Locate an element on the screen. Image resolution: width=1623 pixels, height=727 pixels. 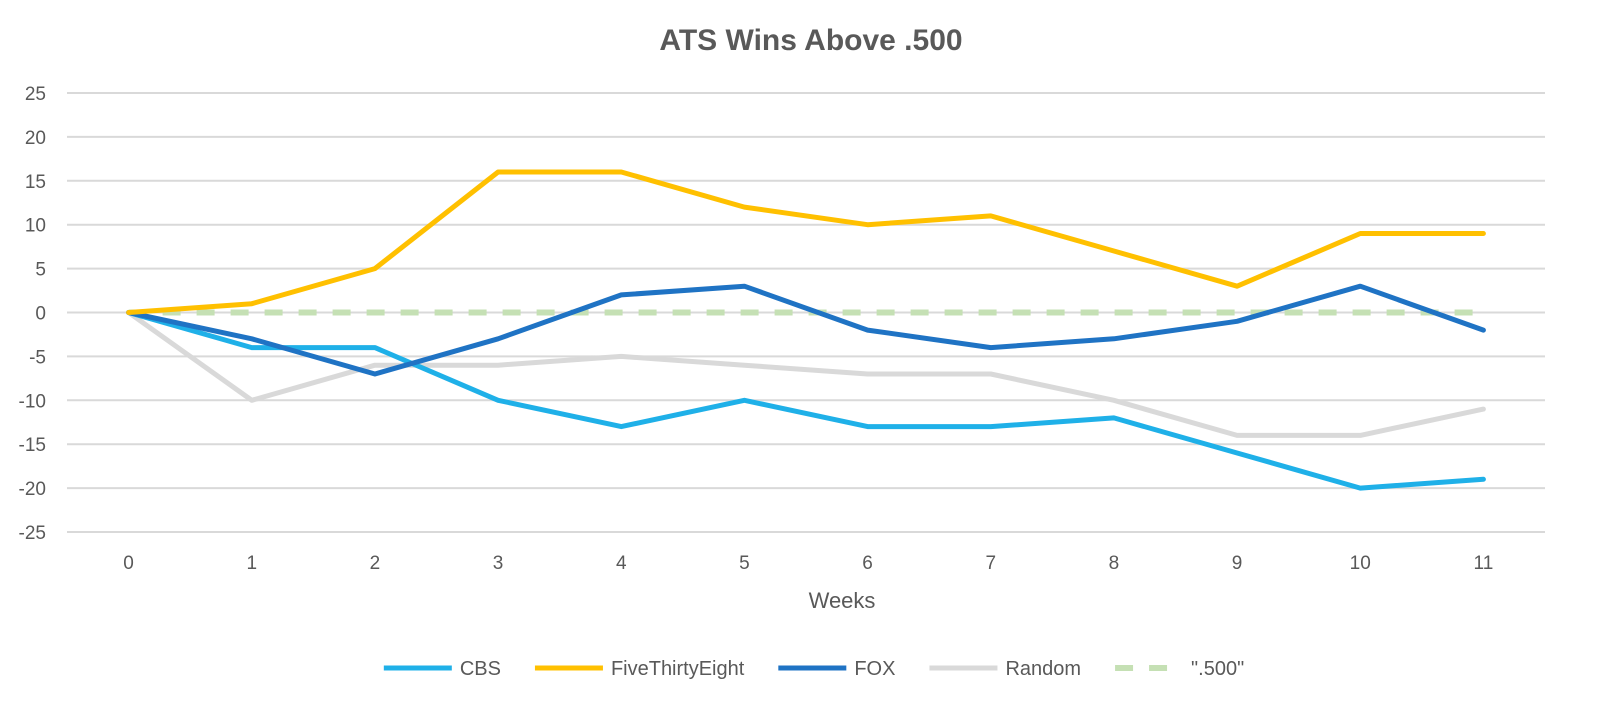
x-tick-label: 10 is located at coordinates (1360, 563).